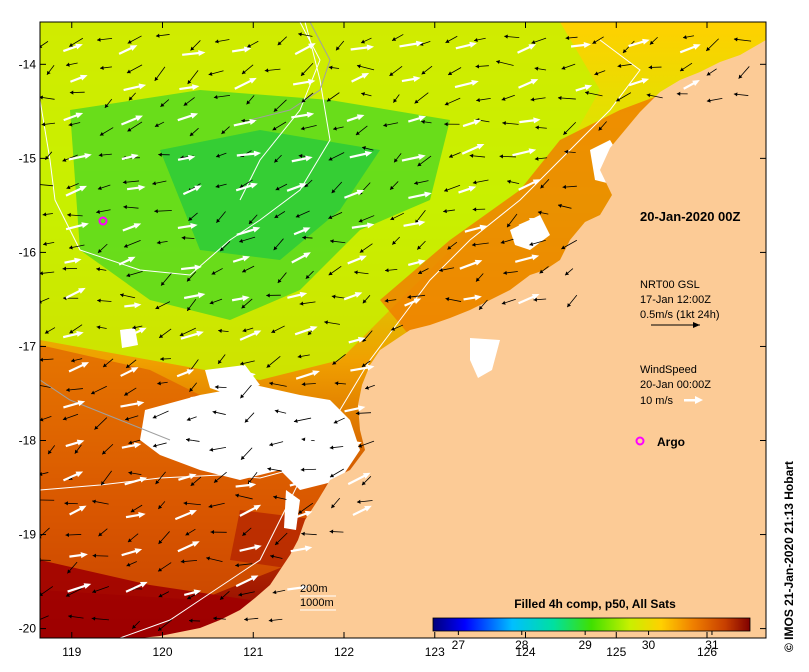  What do you see at coordinates (459, 645) in the screenshot?
I see `colorbar-tick-label: 27` at bounding box center [459, 645].